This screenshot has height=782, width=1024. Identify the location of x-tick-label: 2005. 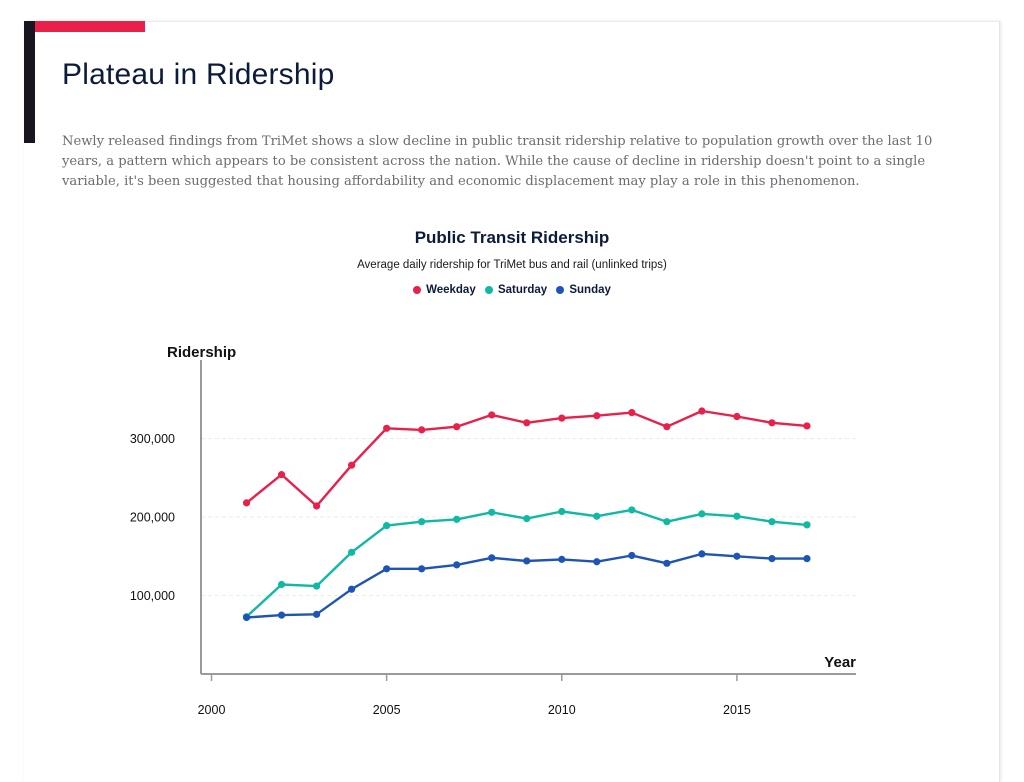
(387, 710).